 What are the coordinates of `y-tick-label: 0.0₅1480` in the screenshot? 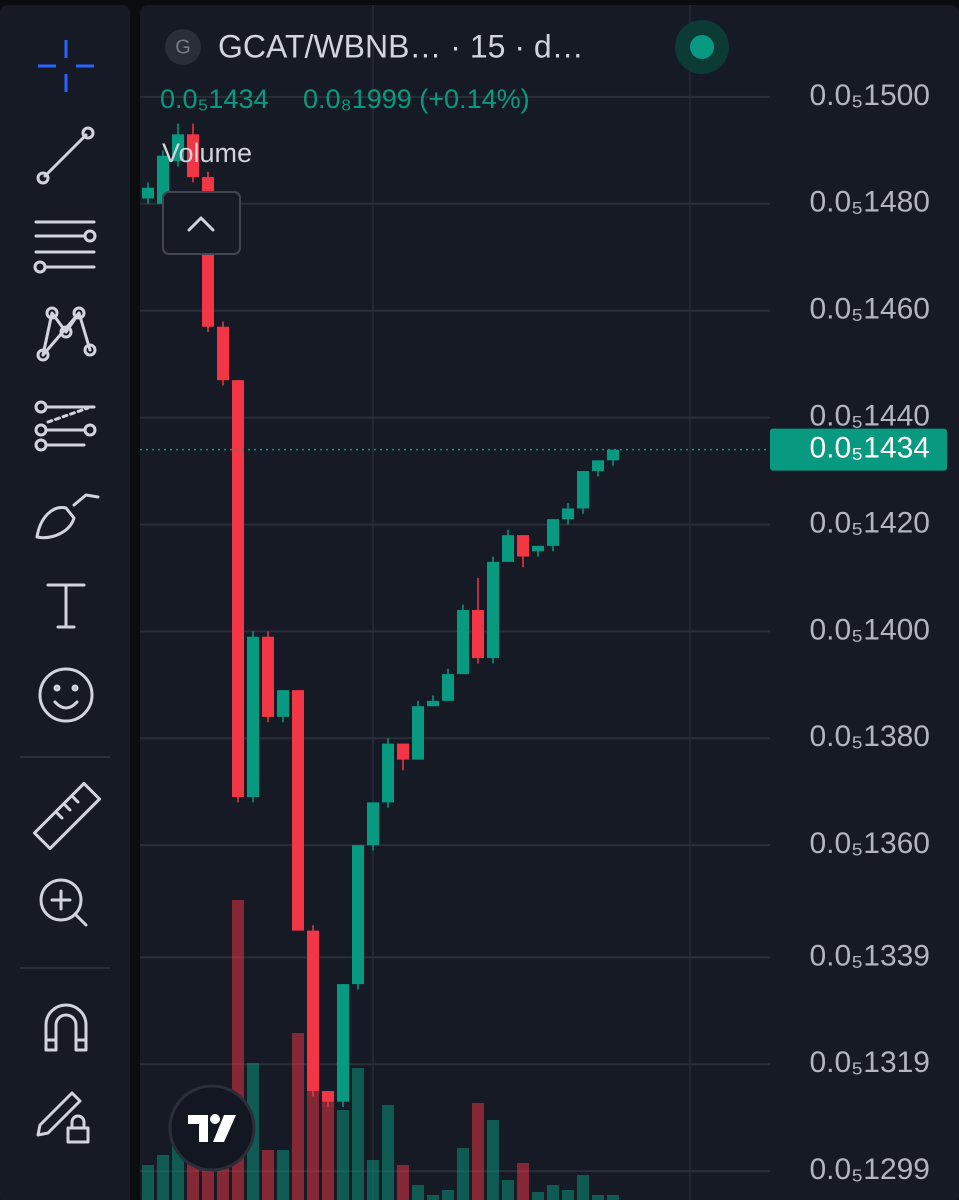 It's located at (869, 202).